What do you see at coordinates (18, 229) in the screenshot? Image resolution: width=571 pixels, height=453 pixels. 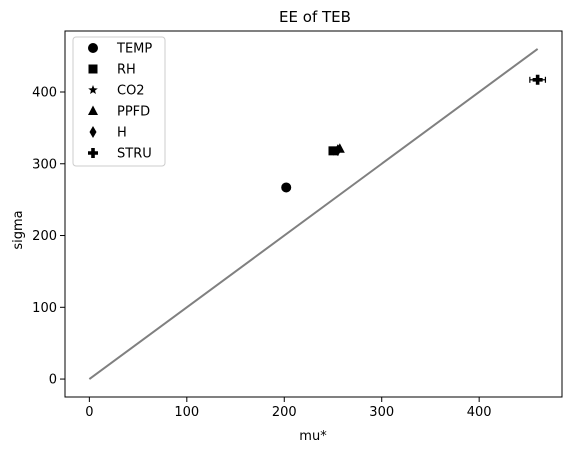 I see `y-axis-label: sigma` at bounding box center [18, 229].